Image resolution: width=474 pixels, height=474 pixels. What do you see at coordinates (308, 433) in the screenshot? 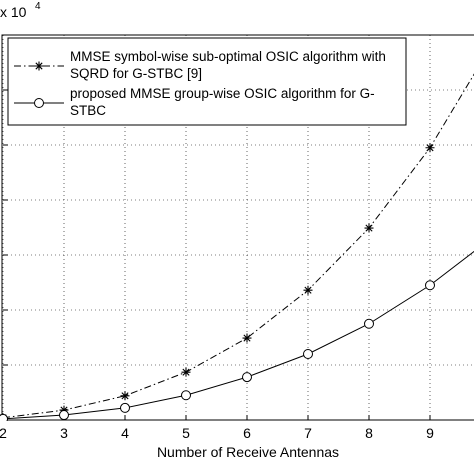
I see `x-tick-label: 7` at bounding box center [308, 433].